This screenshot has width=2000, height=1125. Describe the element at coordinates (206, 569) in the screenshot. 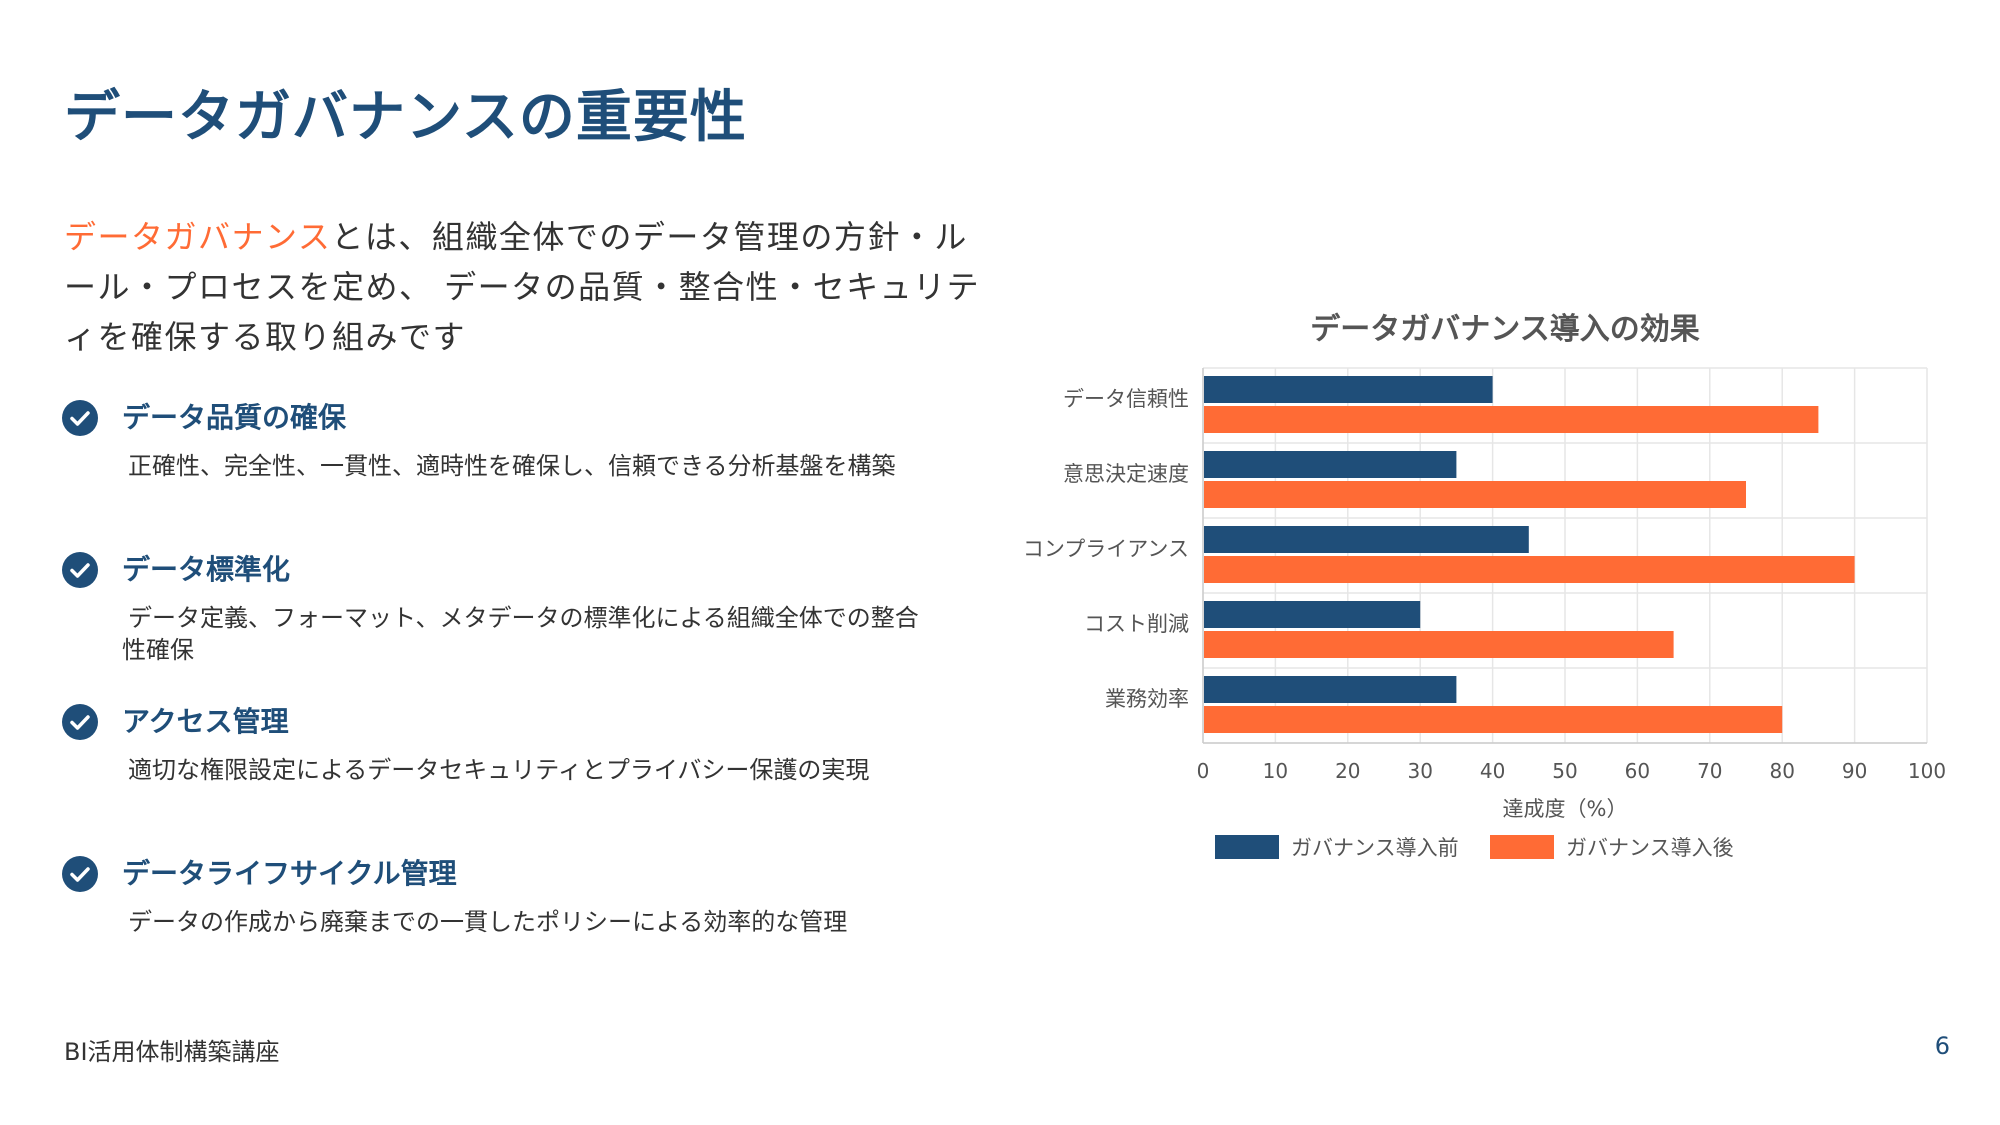

I see `feature-title: データ標準化` at that location.